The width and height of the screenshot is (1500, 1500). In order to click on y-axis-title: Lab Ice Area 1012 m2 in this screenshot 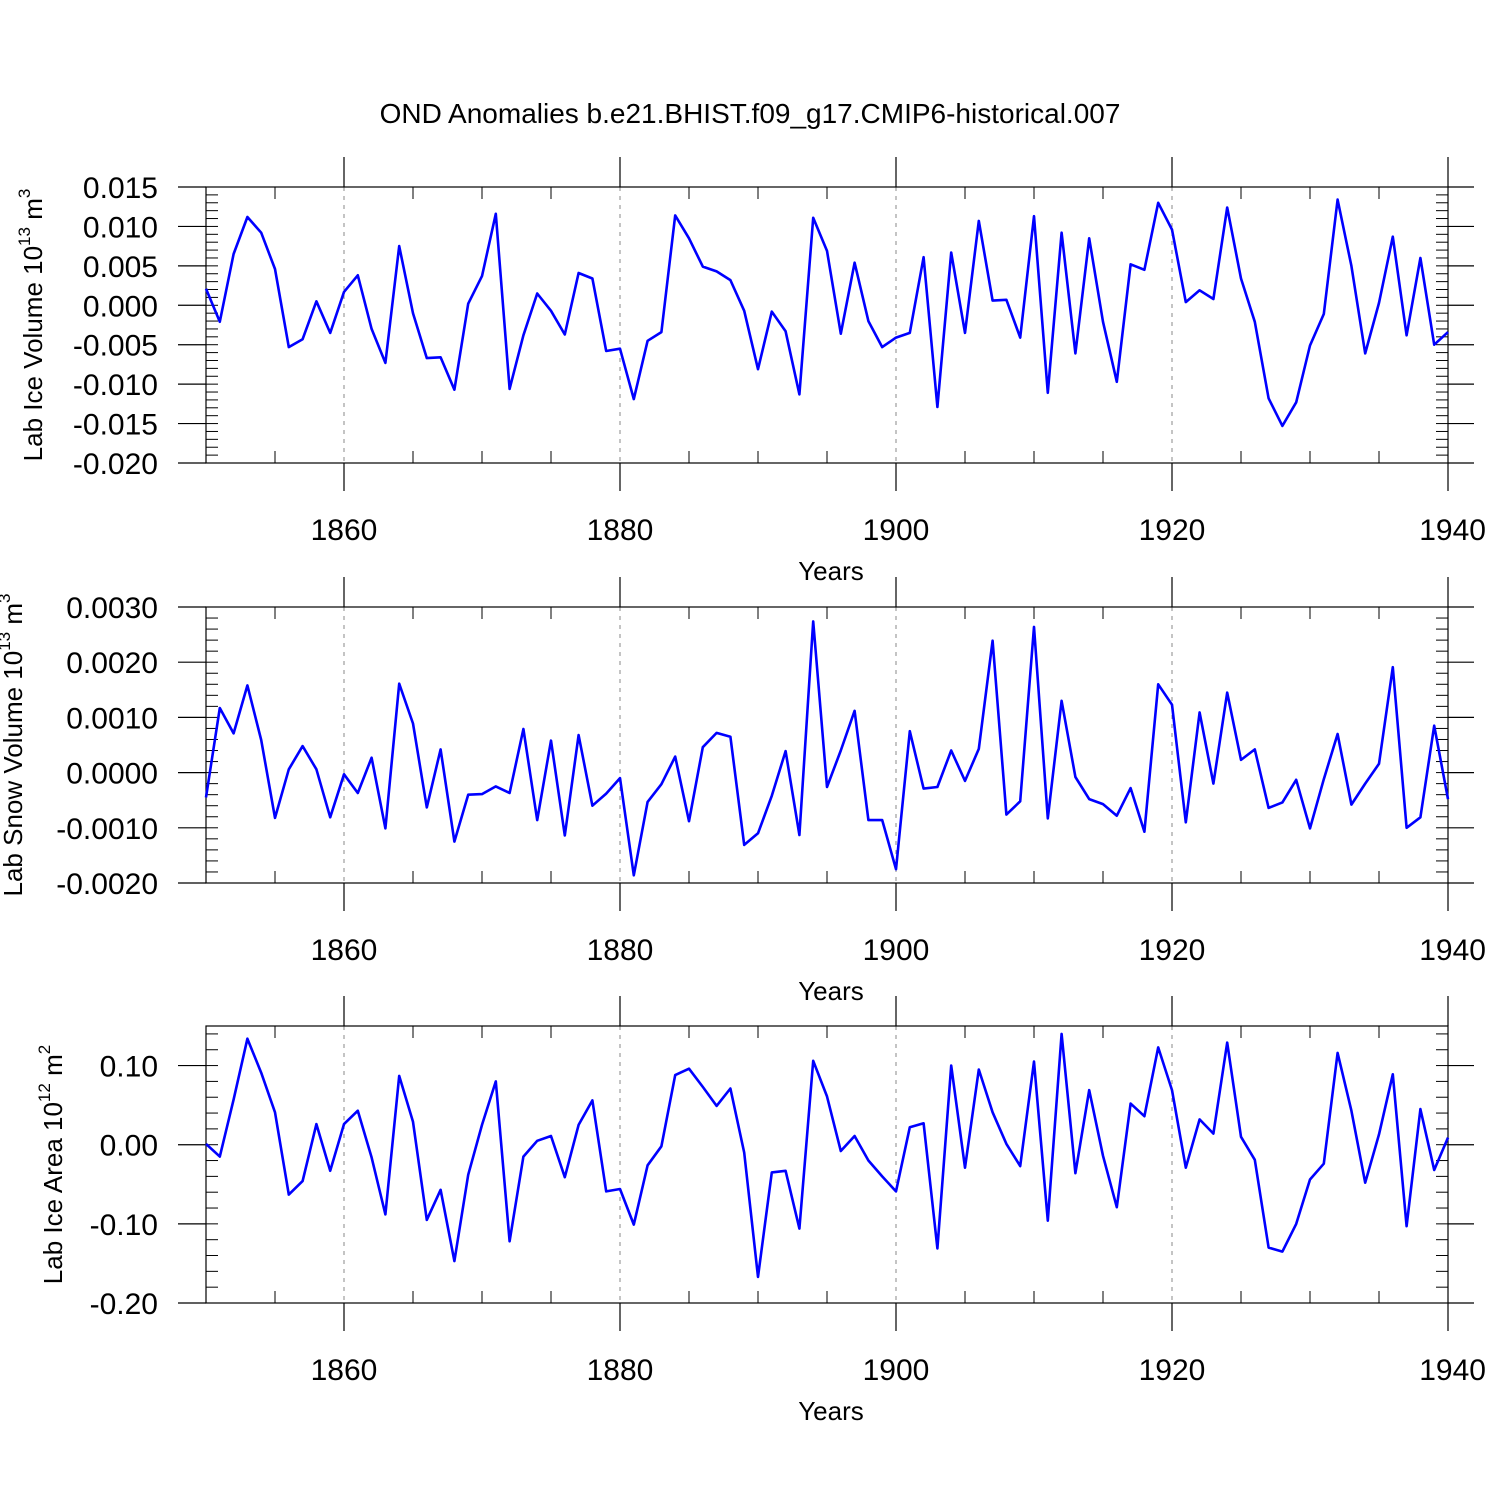, I will do `click(51, 1164)`.